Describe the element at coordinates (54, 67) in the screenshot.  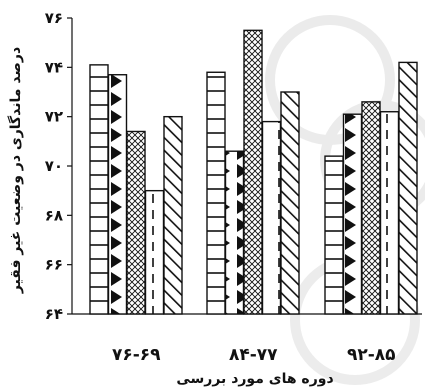
I see `y-tick-label: ۷۴` at that location.